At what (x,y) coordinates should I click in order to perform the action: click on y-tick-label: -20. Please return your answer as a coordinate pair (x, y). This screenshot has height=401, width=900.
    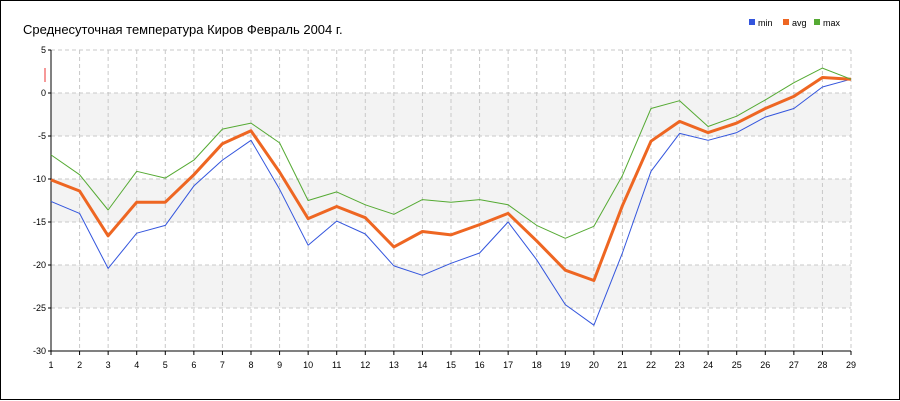
    Looking at the image, I should click on (39, 265).